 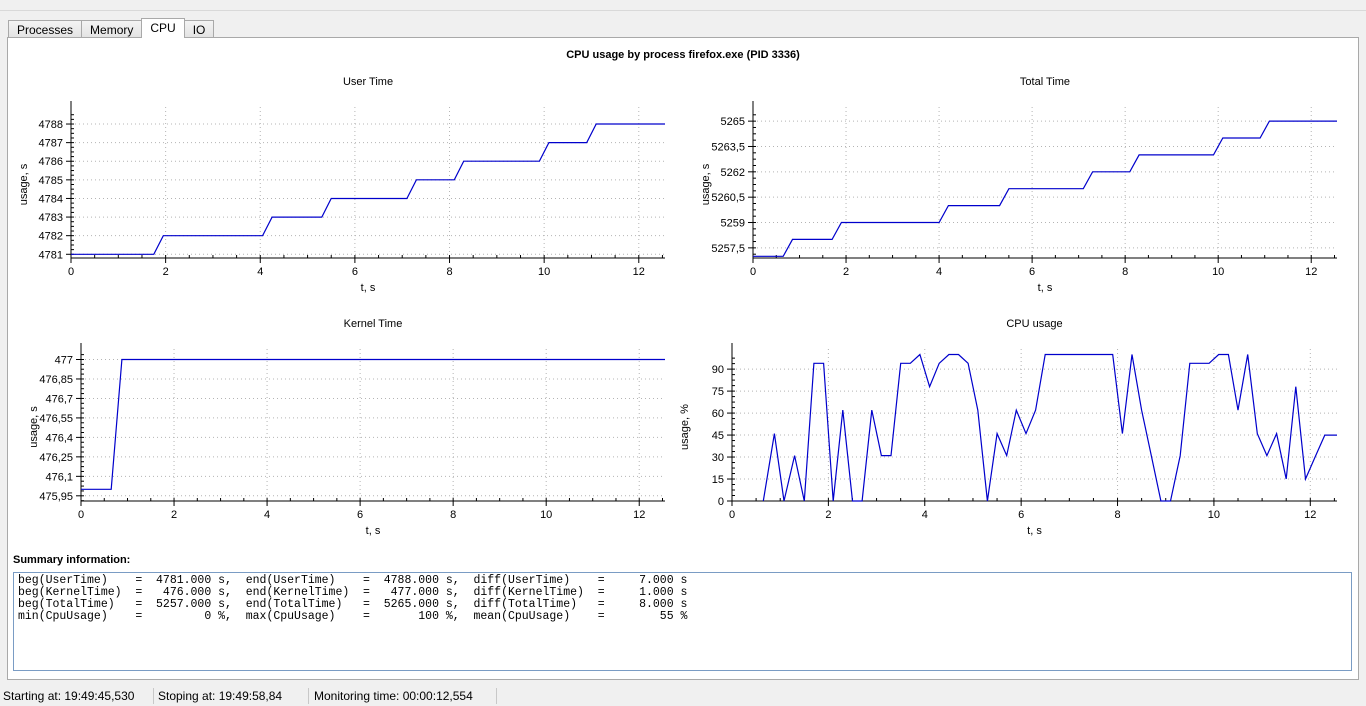 What do you see at coordinates (59, 399) in the screenshot?
I see `y-tick-label: 476,7` at bounding box center [59, 399].